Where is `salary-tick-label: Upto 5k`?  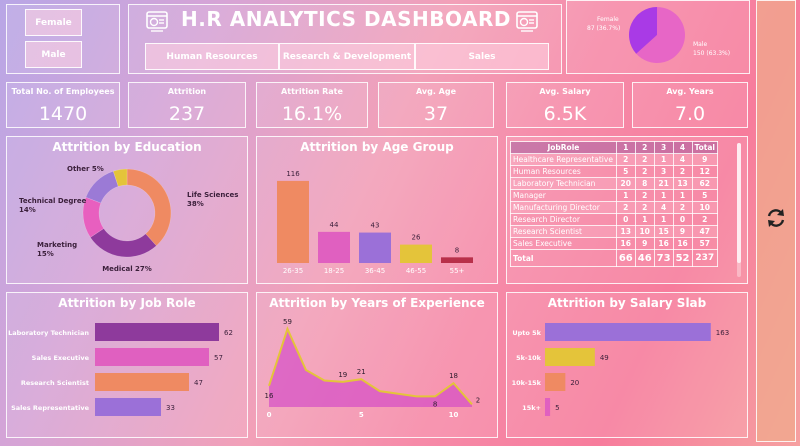
salary-tick-label: Upto 5k is located at coordinates (526, 333).